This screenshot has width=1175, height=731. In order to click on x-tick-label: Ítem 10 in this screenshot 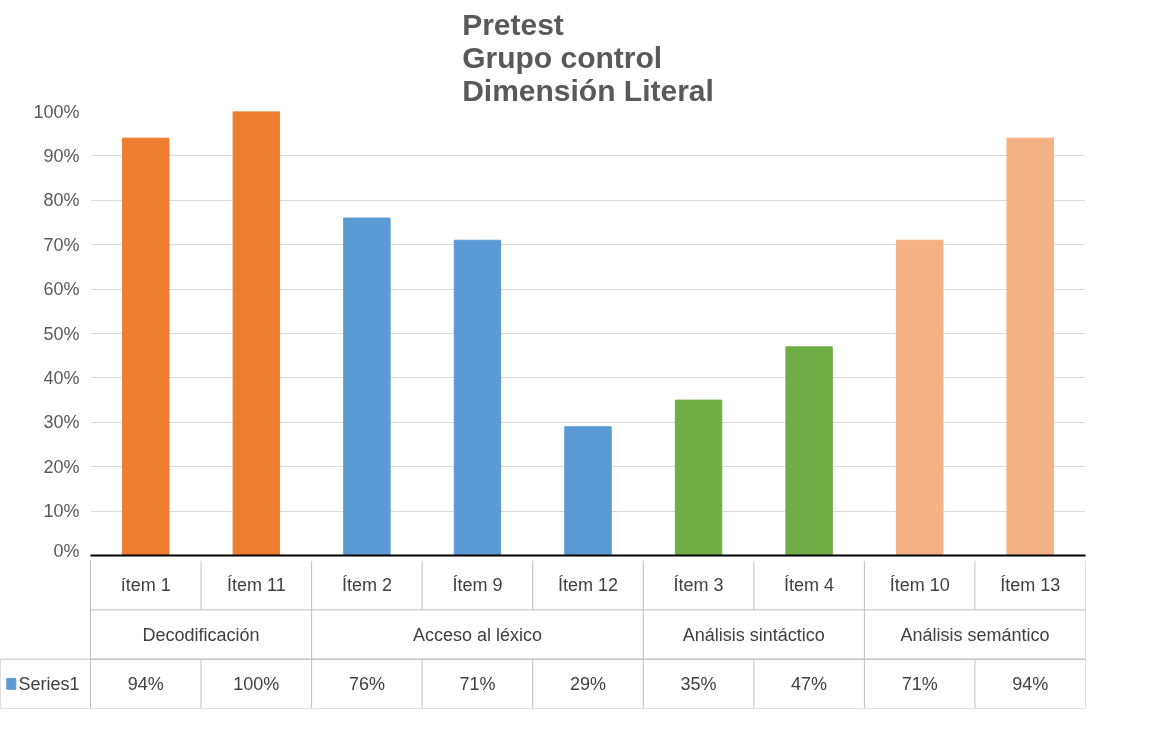, I will do `click(919, 585)`.